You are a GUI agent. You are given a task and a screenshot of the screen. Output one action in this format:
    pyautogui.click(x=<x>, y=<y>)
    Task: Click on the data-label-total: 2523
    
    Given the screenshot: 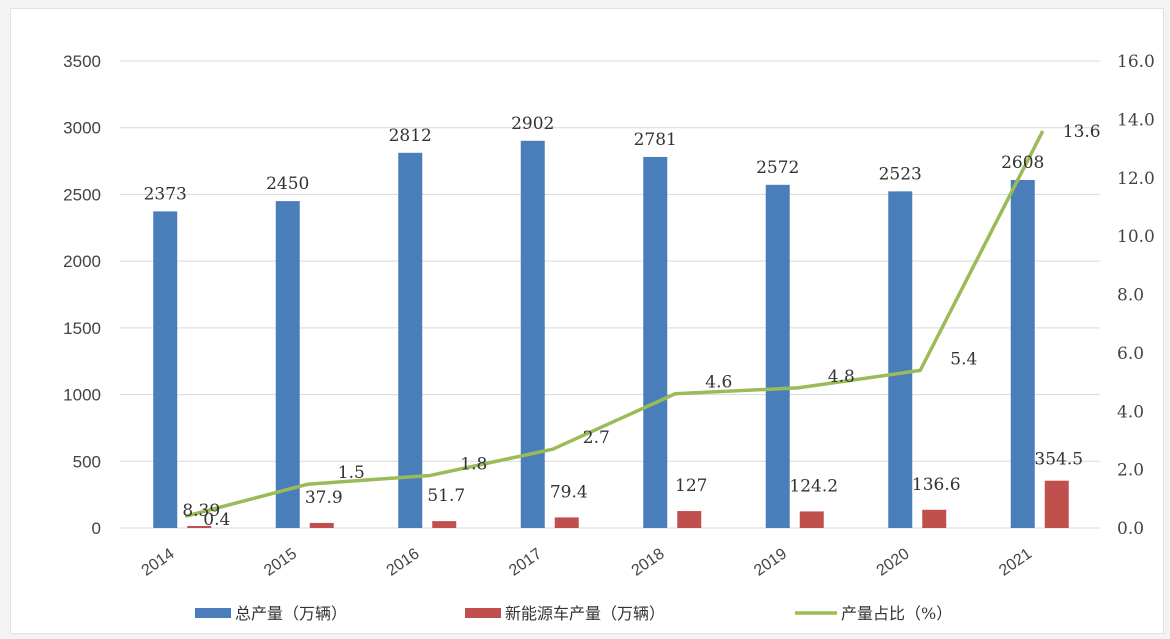 What is the action you would take?
    pyautogui.click(x=900, y=174)
    